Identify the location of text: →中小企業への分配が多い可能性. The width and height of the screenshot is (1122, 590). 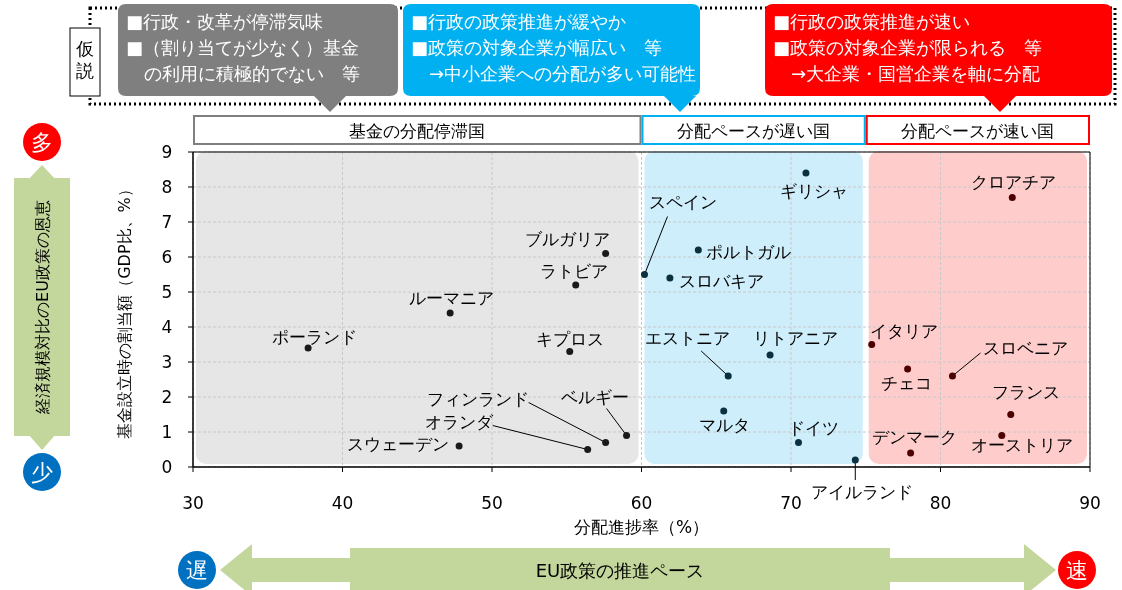
(563, 74).